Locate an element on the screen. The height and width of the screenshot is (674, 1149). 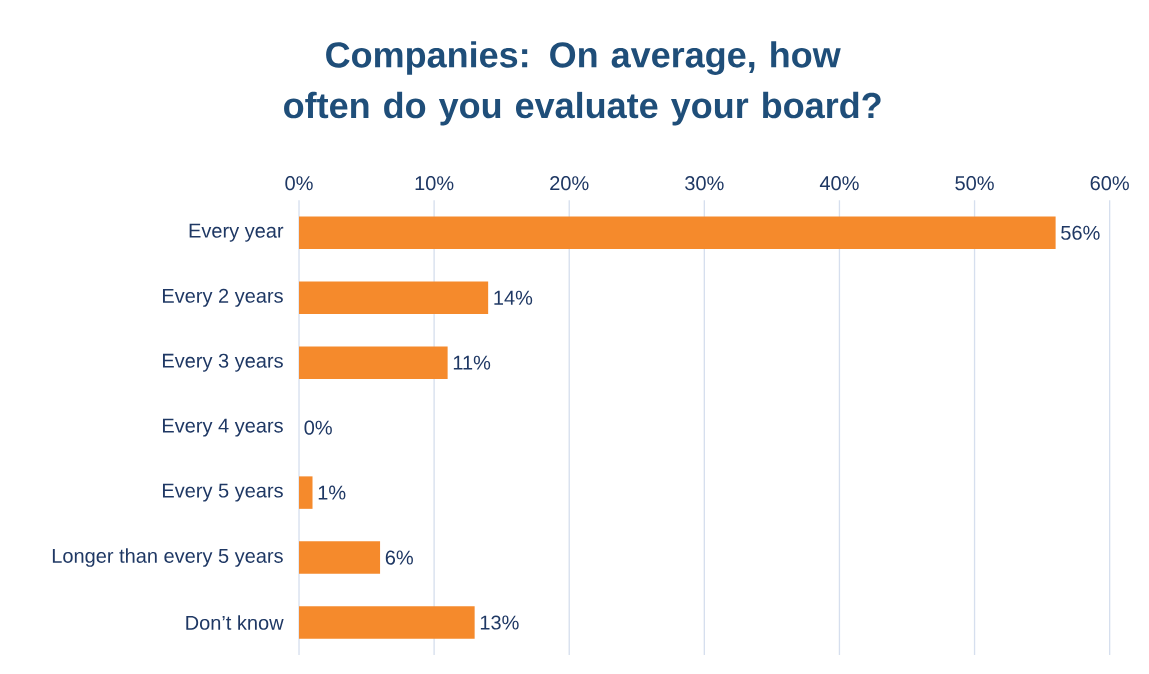
data-label: 1% is located at coordinates (332, 492).